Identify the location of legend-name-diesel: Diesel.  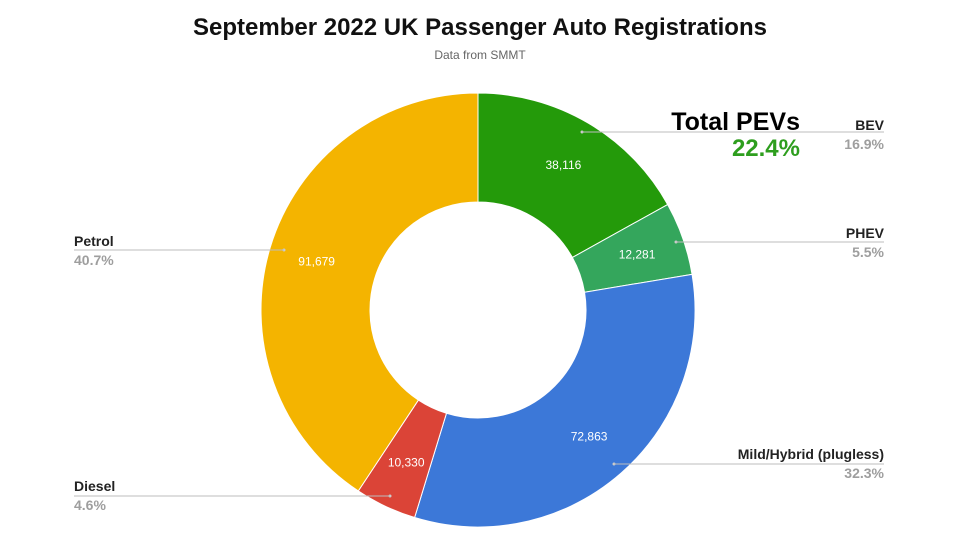
(94, 486).